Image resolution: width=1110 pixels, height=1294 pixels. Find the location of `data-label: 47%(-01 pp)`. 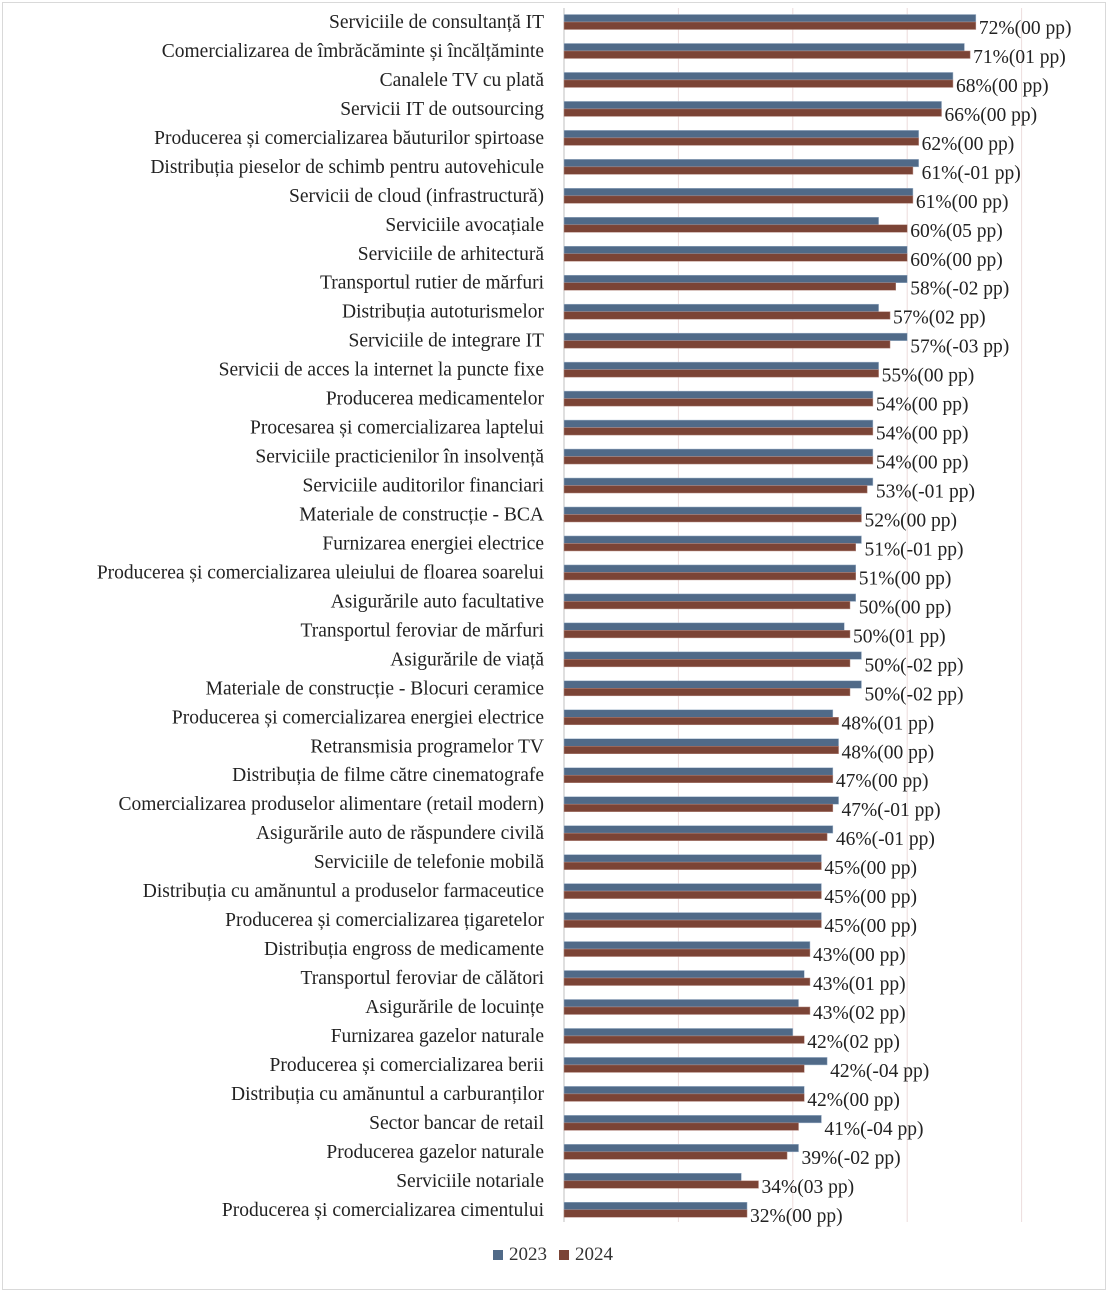

data-label: 47%(-01 pp) is located at coordinates (891, 810).